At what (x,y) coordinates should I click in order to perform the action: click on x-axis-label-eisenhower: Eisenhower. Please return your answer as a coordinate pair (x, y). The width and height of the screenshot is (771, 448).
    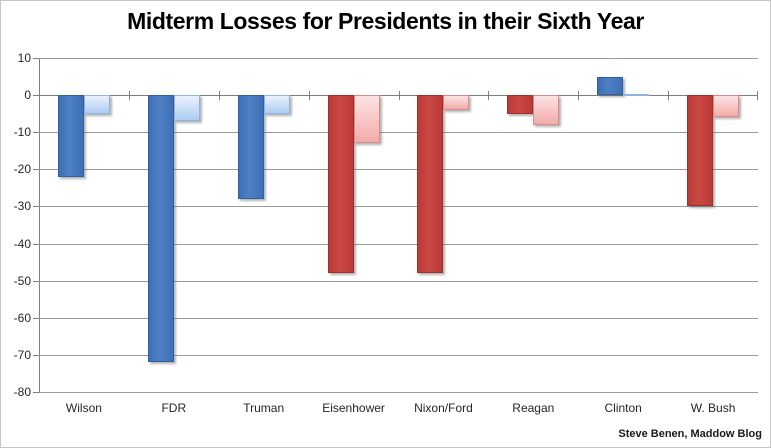
    Looking at the image, I should click on (353, 408).